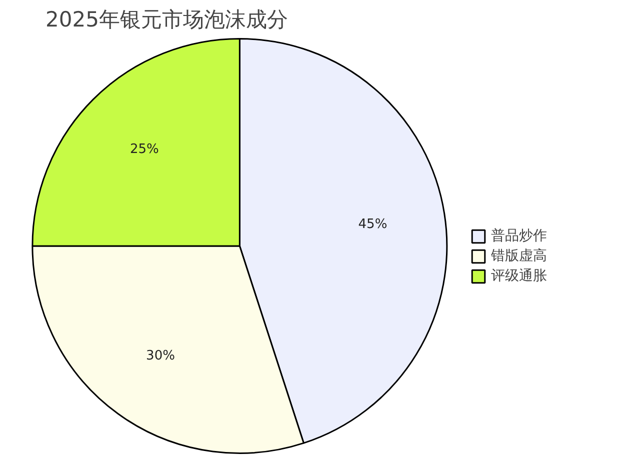  Describe the element at coordinates (144, 150) in the screenshot. I see `data-label: 25%` at that location.